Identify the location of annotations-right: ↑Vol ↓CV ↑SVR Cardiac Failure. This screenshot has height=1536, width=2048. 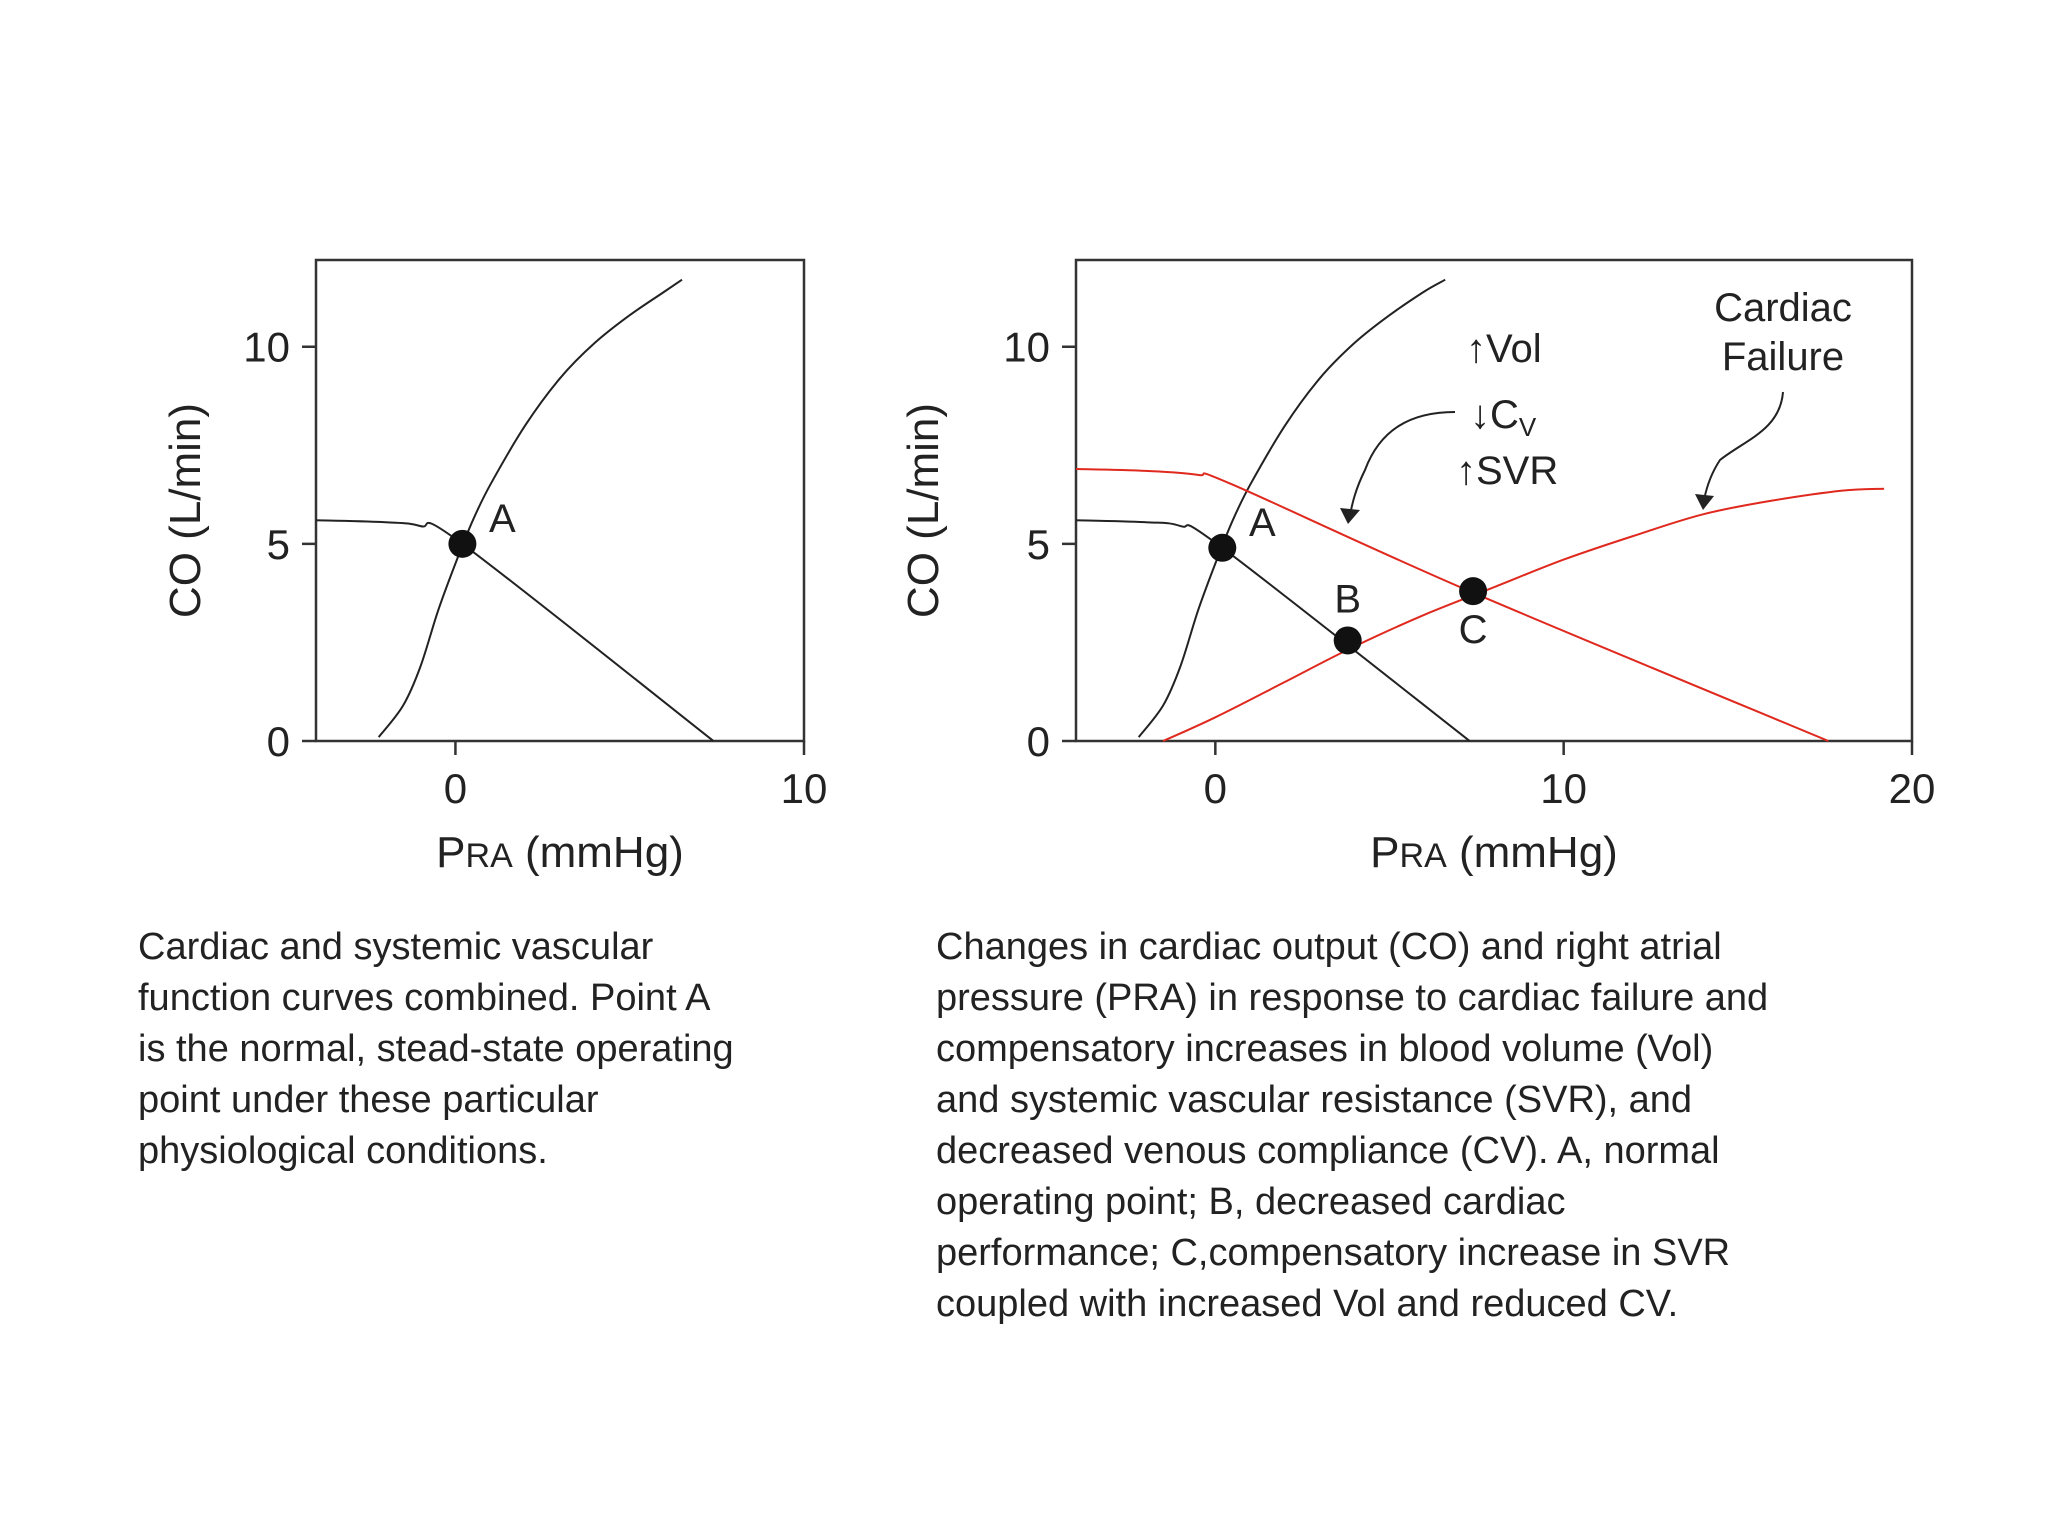
(1596, 405).